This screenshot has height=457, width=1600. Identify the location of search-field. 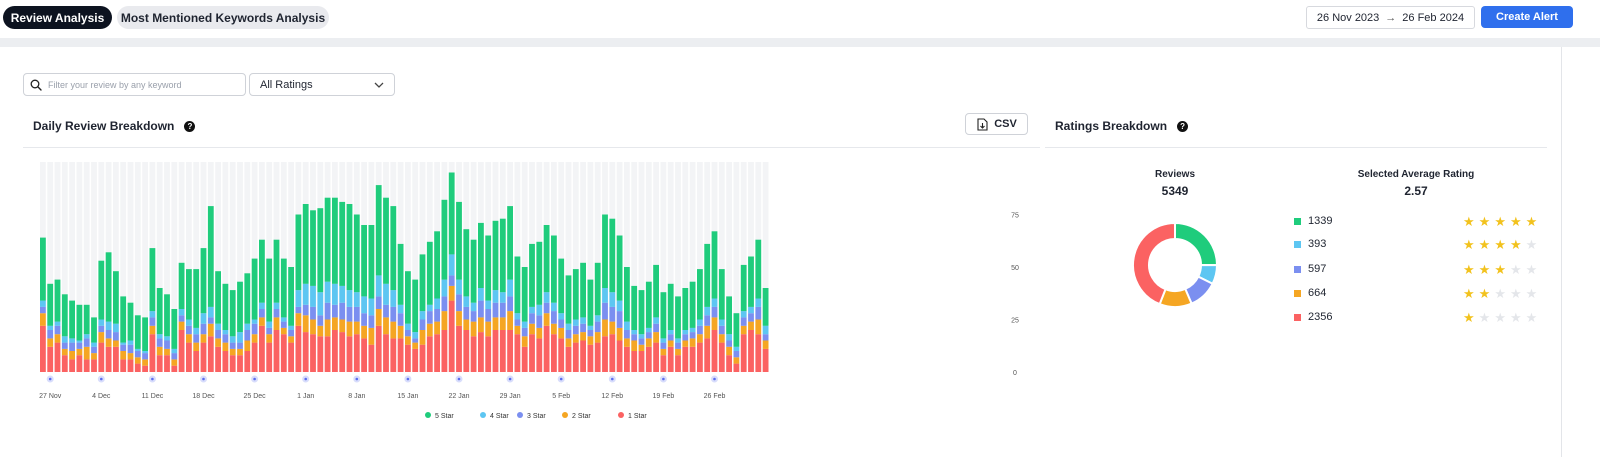
(134, 84).